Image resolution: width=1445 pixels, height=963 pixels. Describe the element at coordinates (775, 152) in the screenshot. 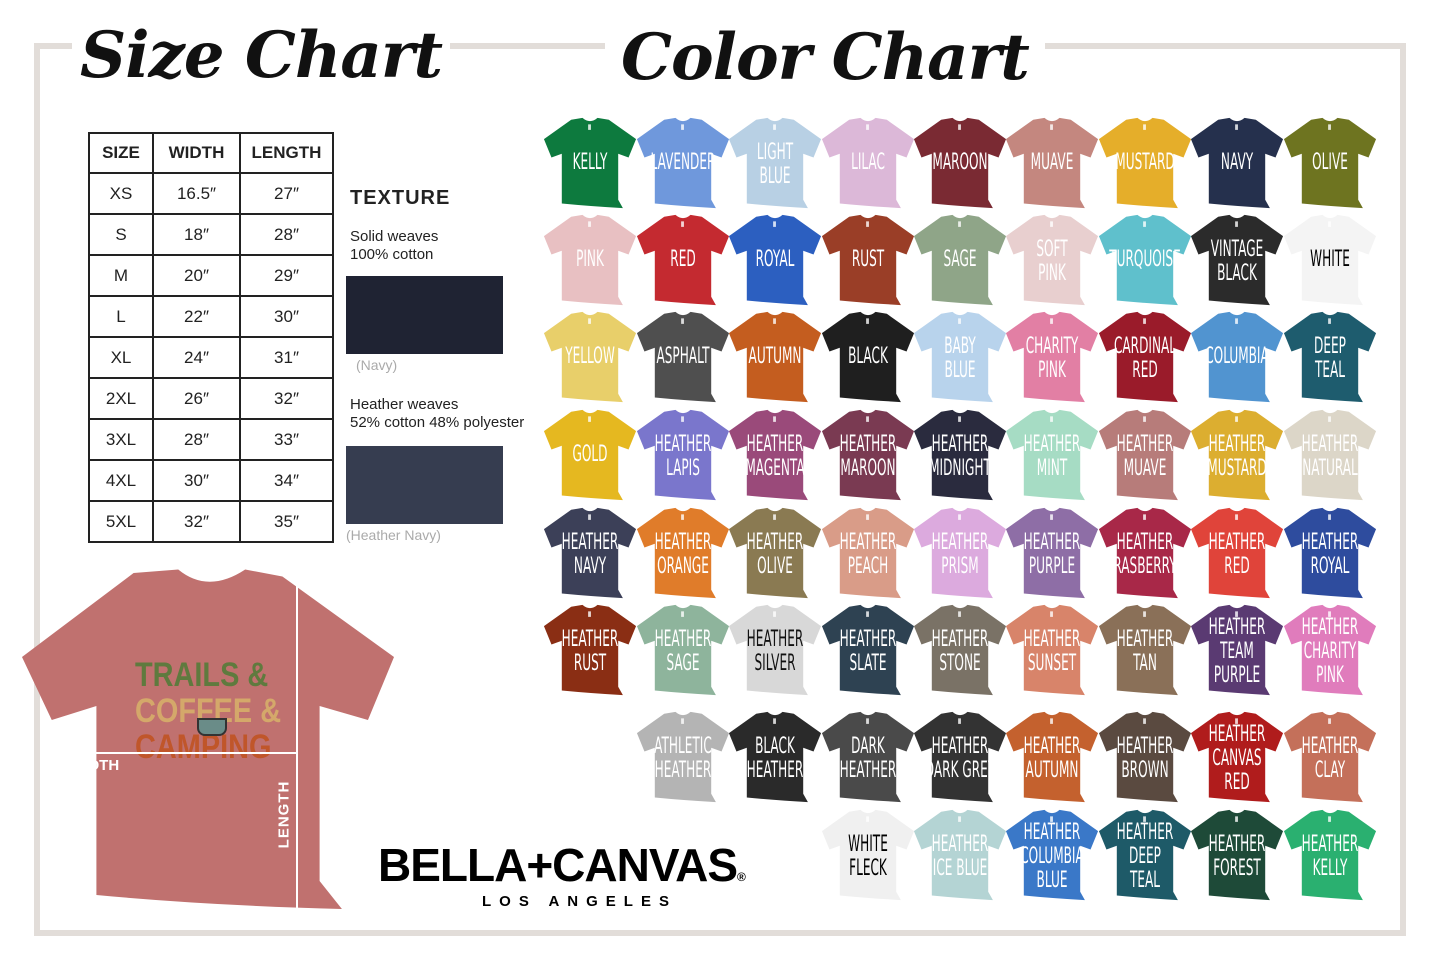

I see `color-name-line: LIGHT` at that location.